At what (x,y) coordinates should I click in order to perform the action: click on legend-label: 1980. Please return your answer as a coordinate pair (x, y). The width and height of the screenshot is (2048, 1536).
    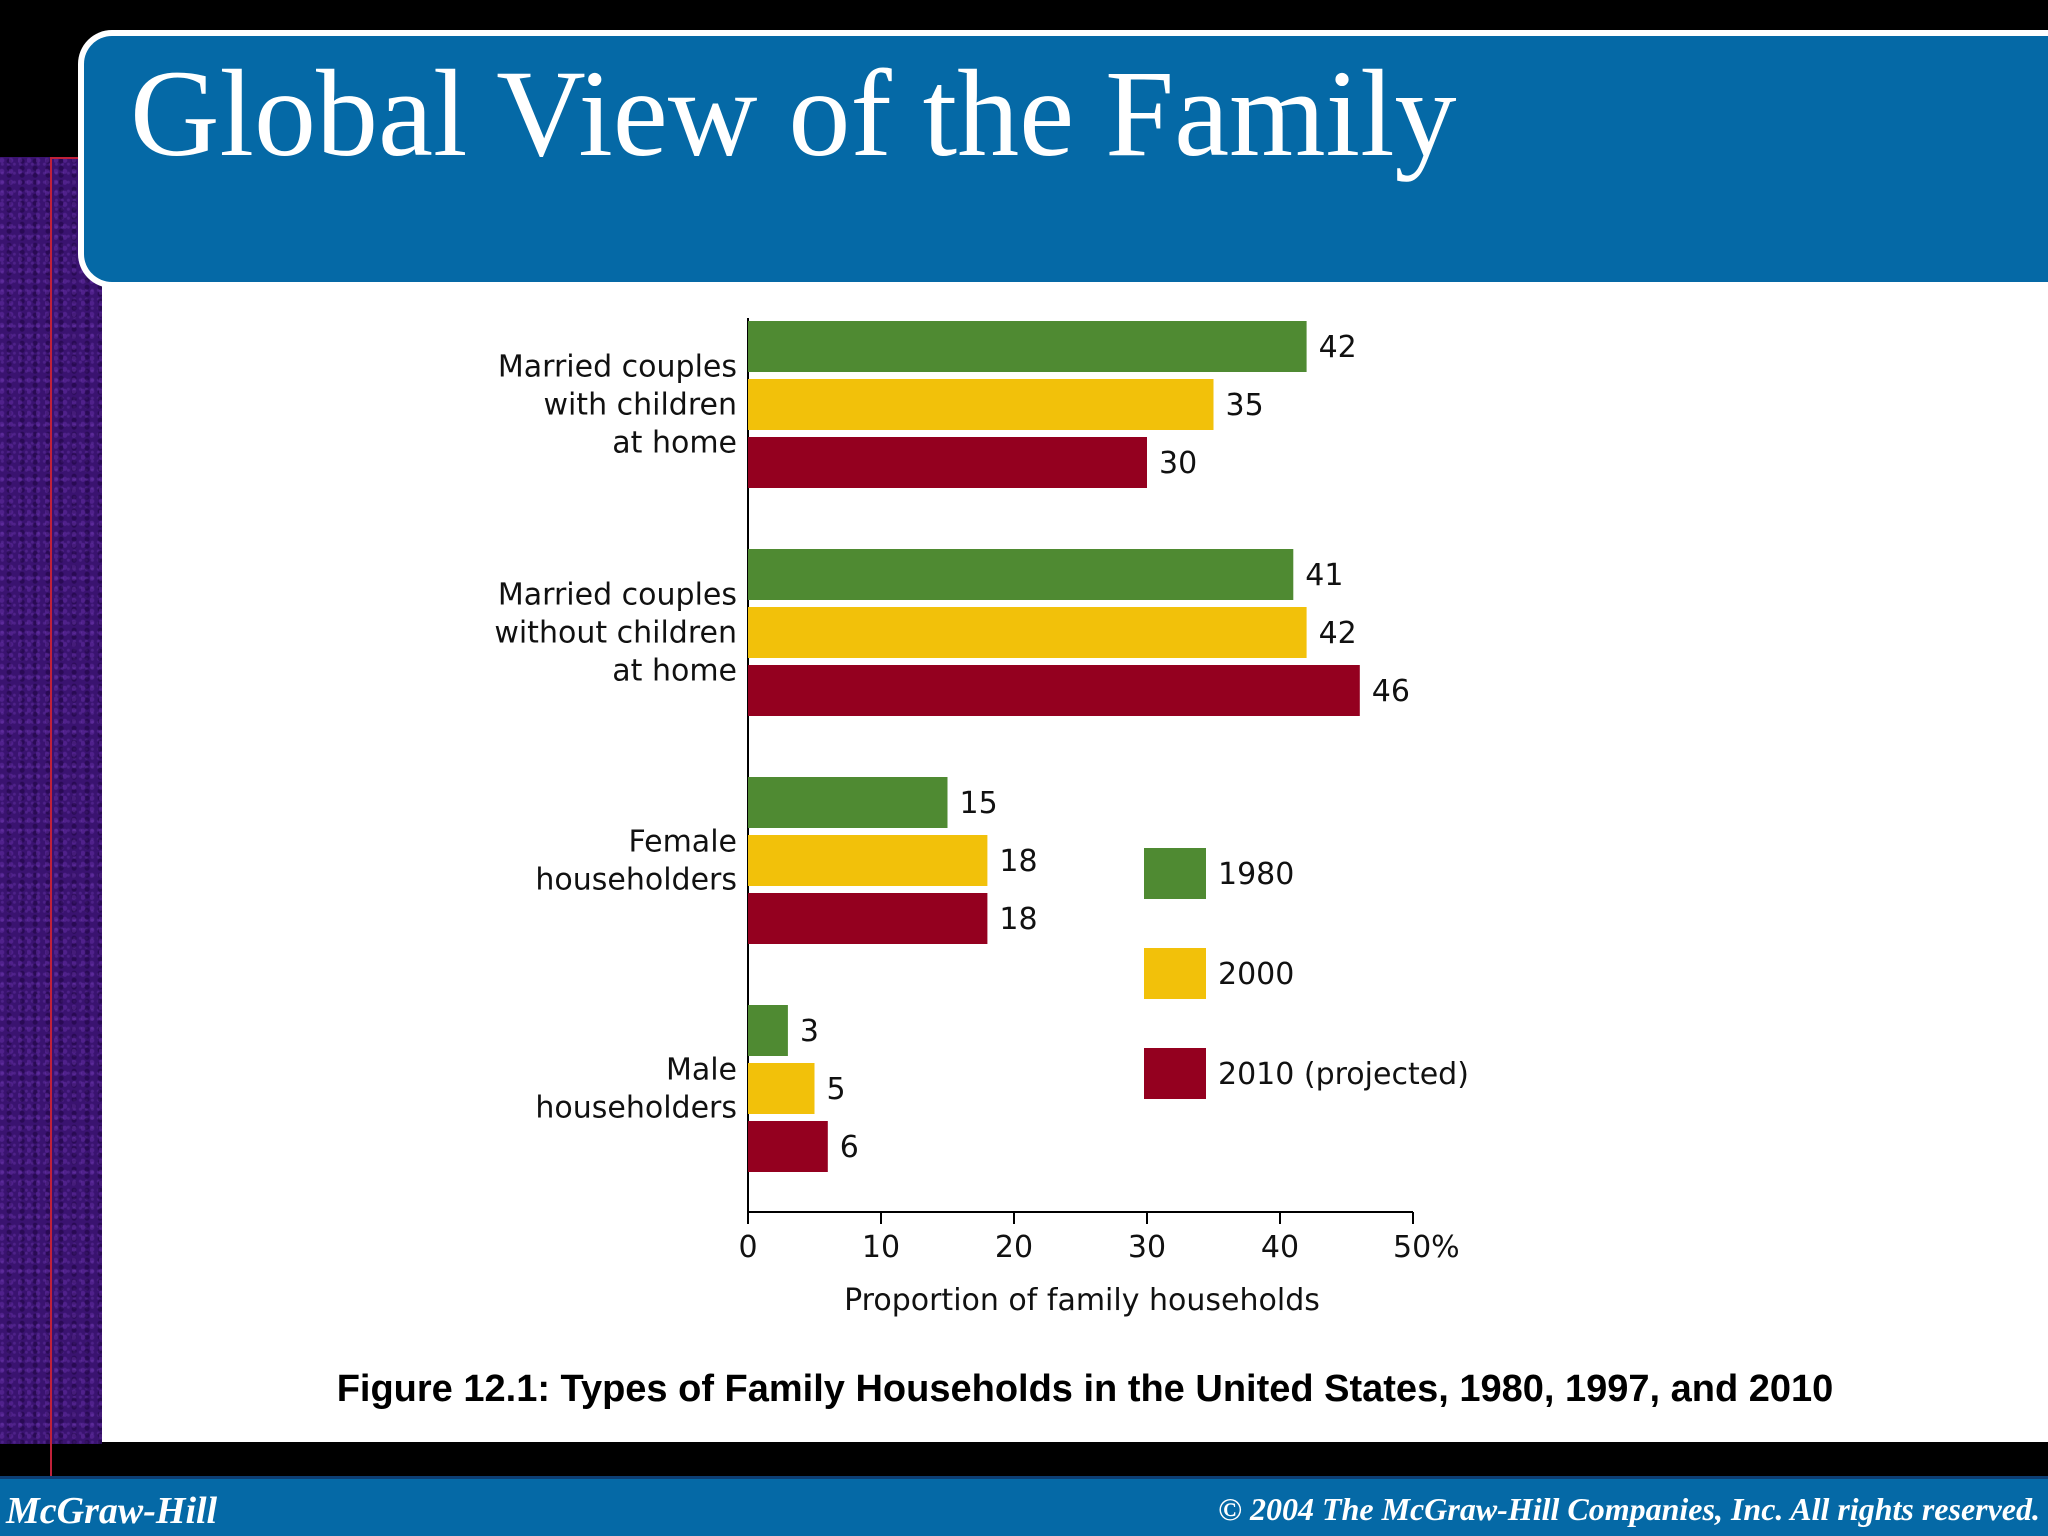
    Looking at the image, I should click on (1256, 874).